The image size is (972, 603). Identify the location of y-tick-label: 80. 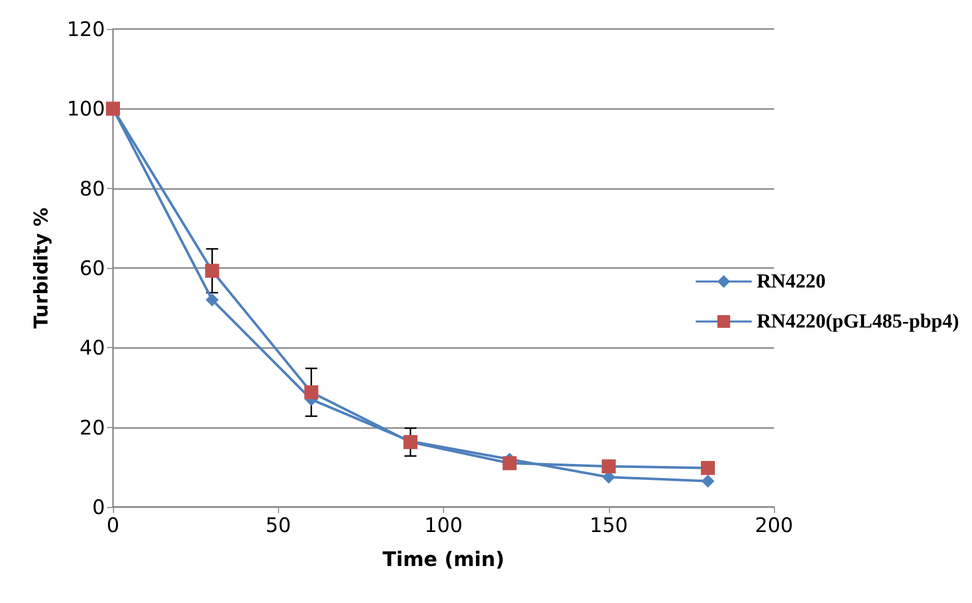
(92, 188).